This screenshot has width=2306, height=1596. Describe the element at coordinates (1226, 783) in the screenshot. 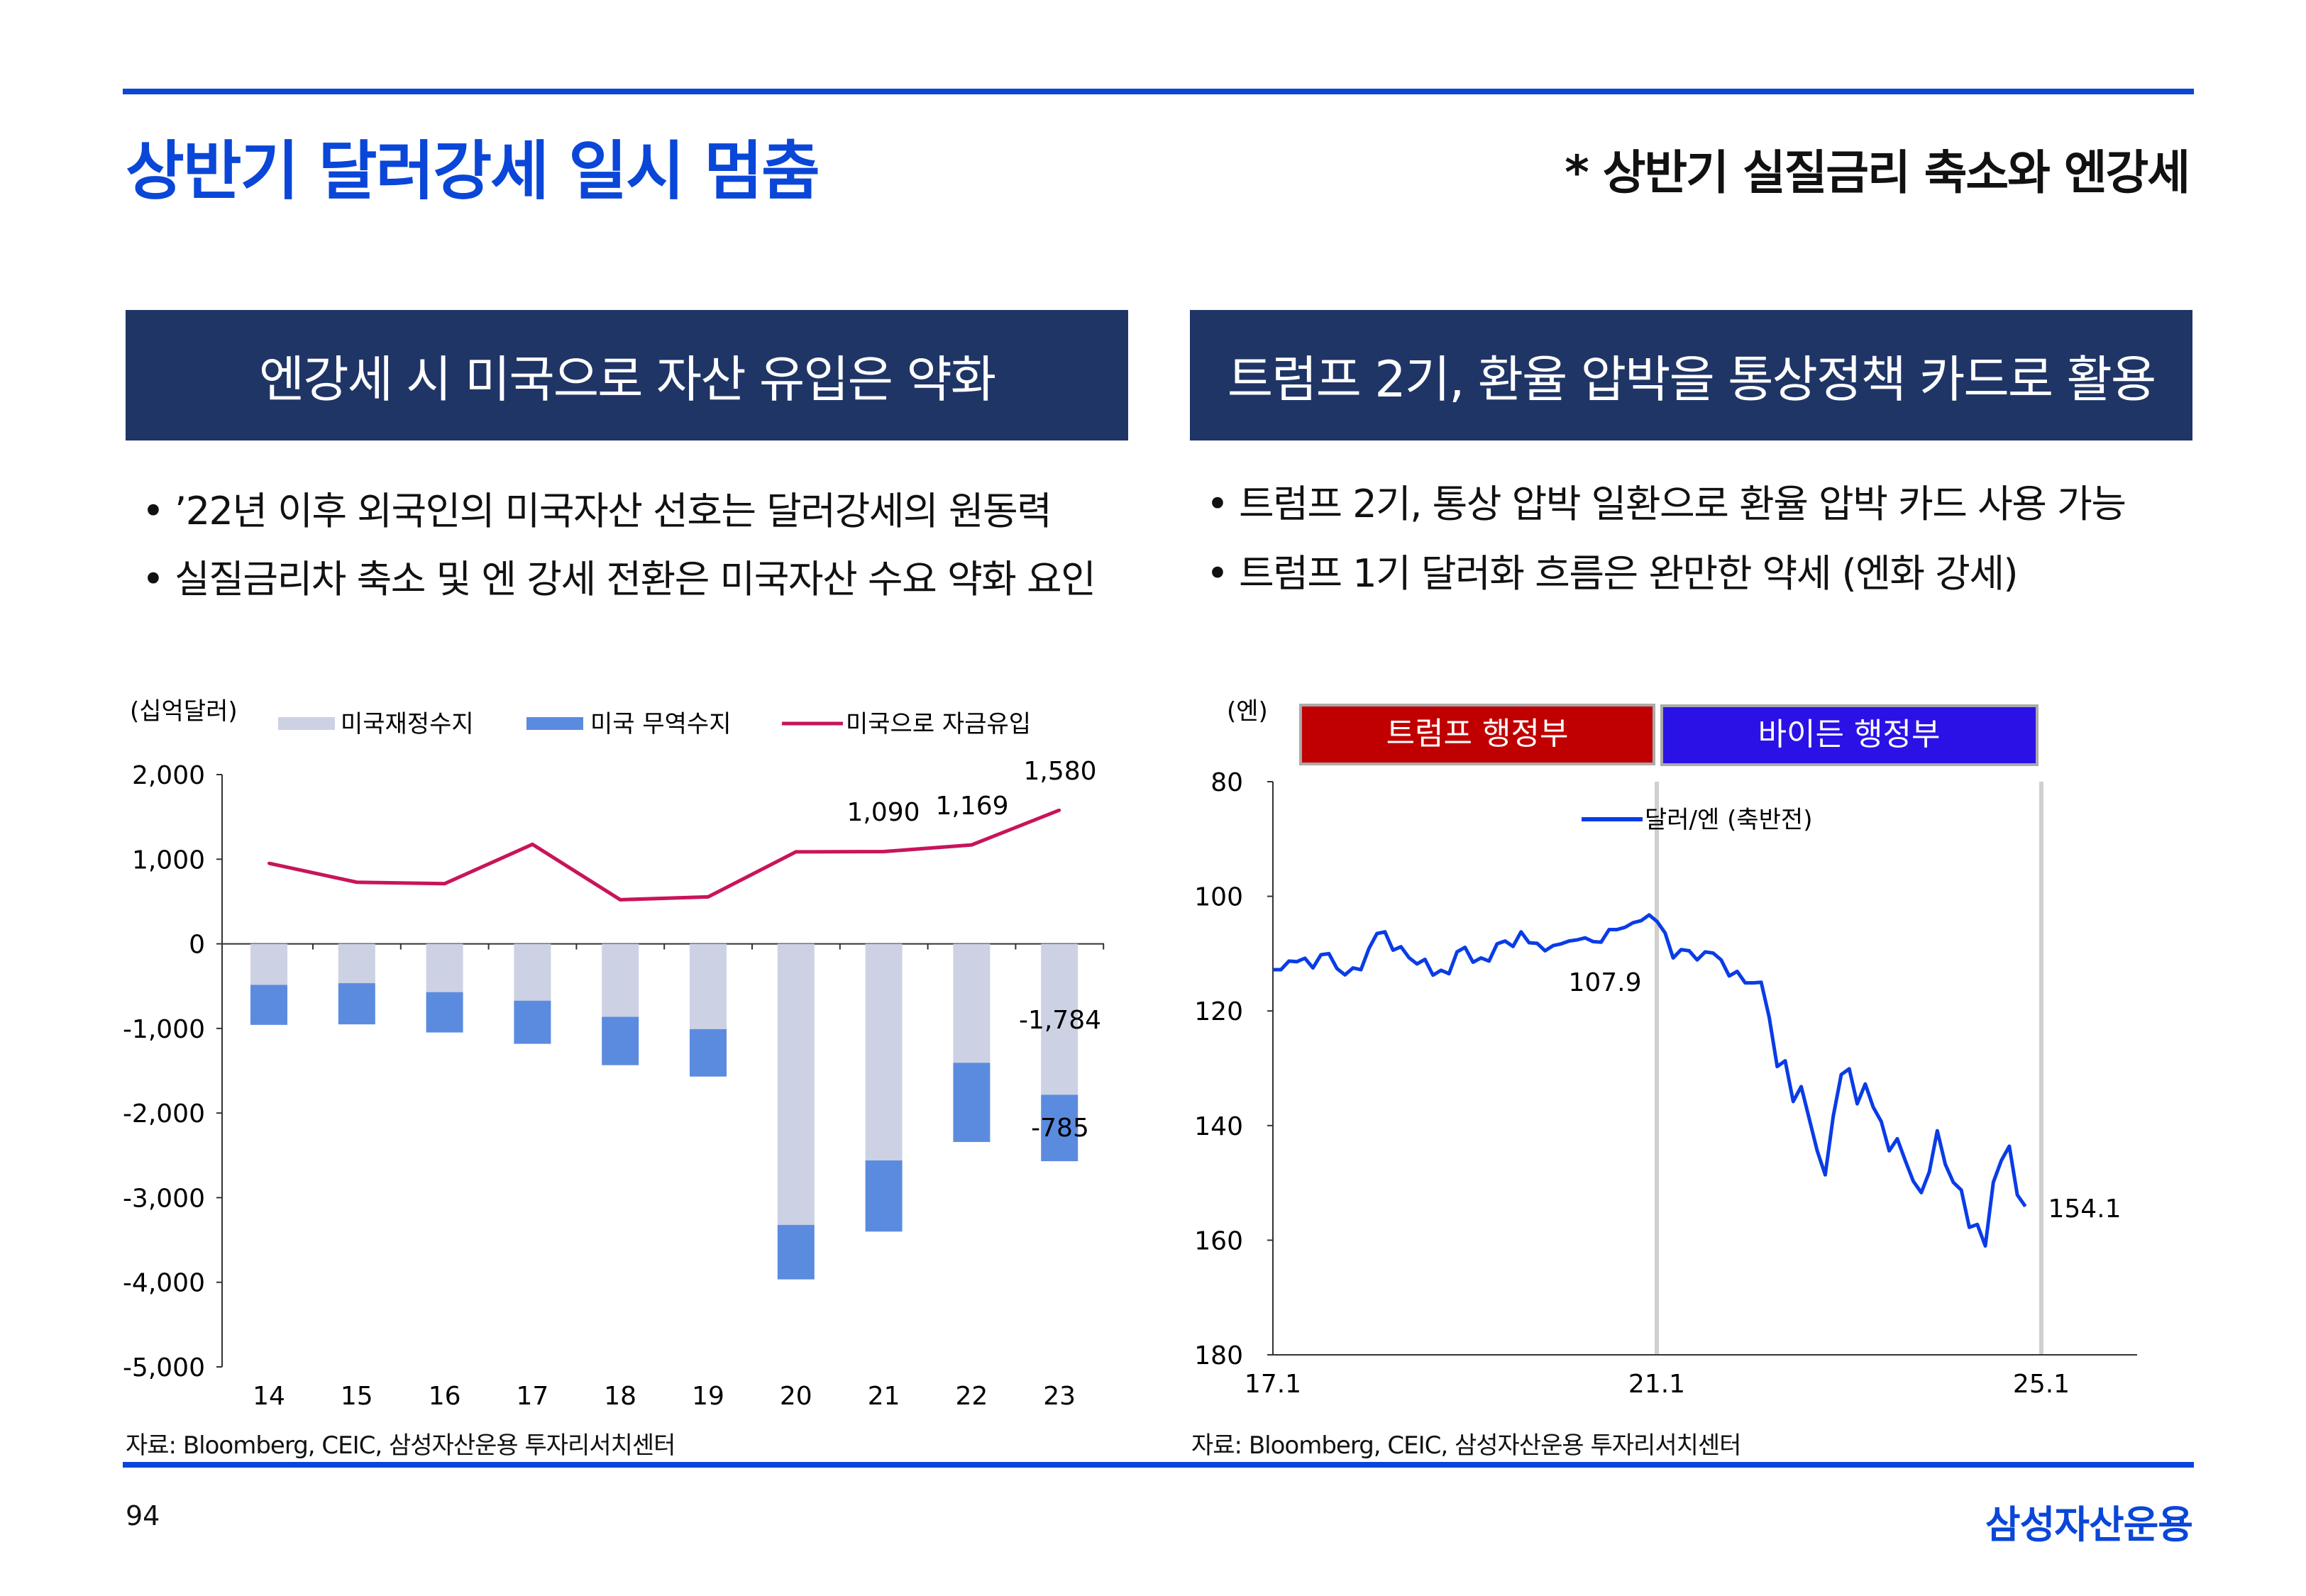

I see `y-tick-label: 80` at that location.